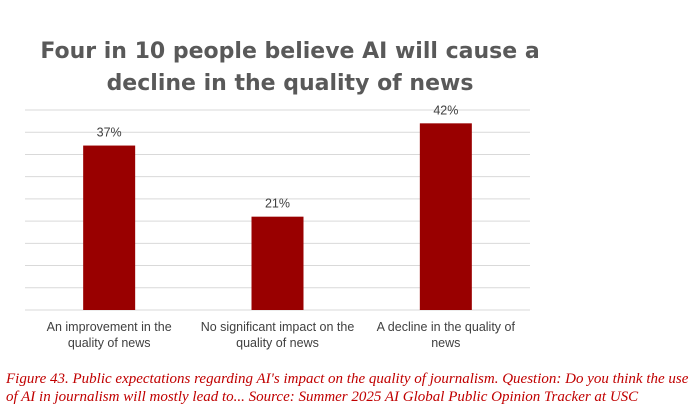  Describe the element at coordinates (277, 204) in the screenshot. I see `data-label: 21%` at that location.